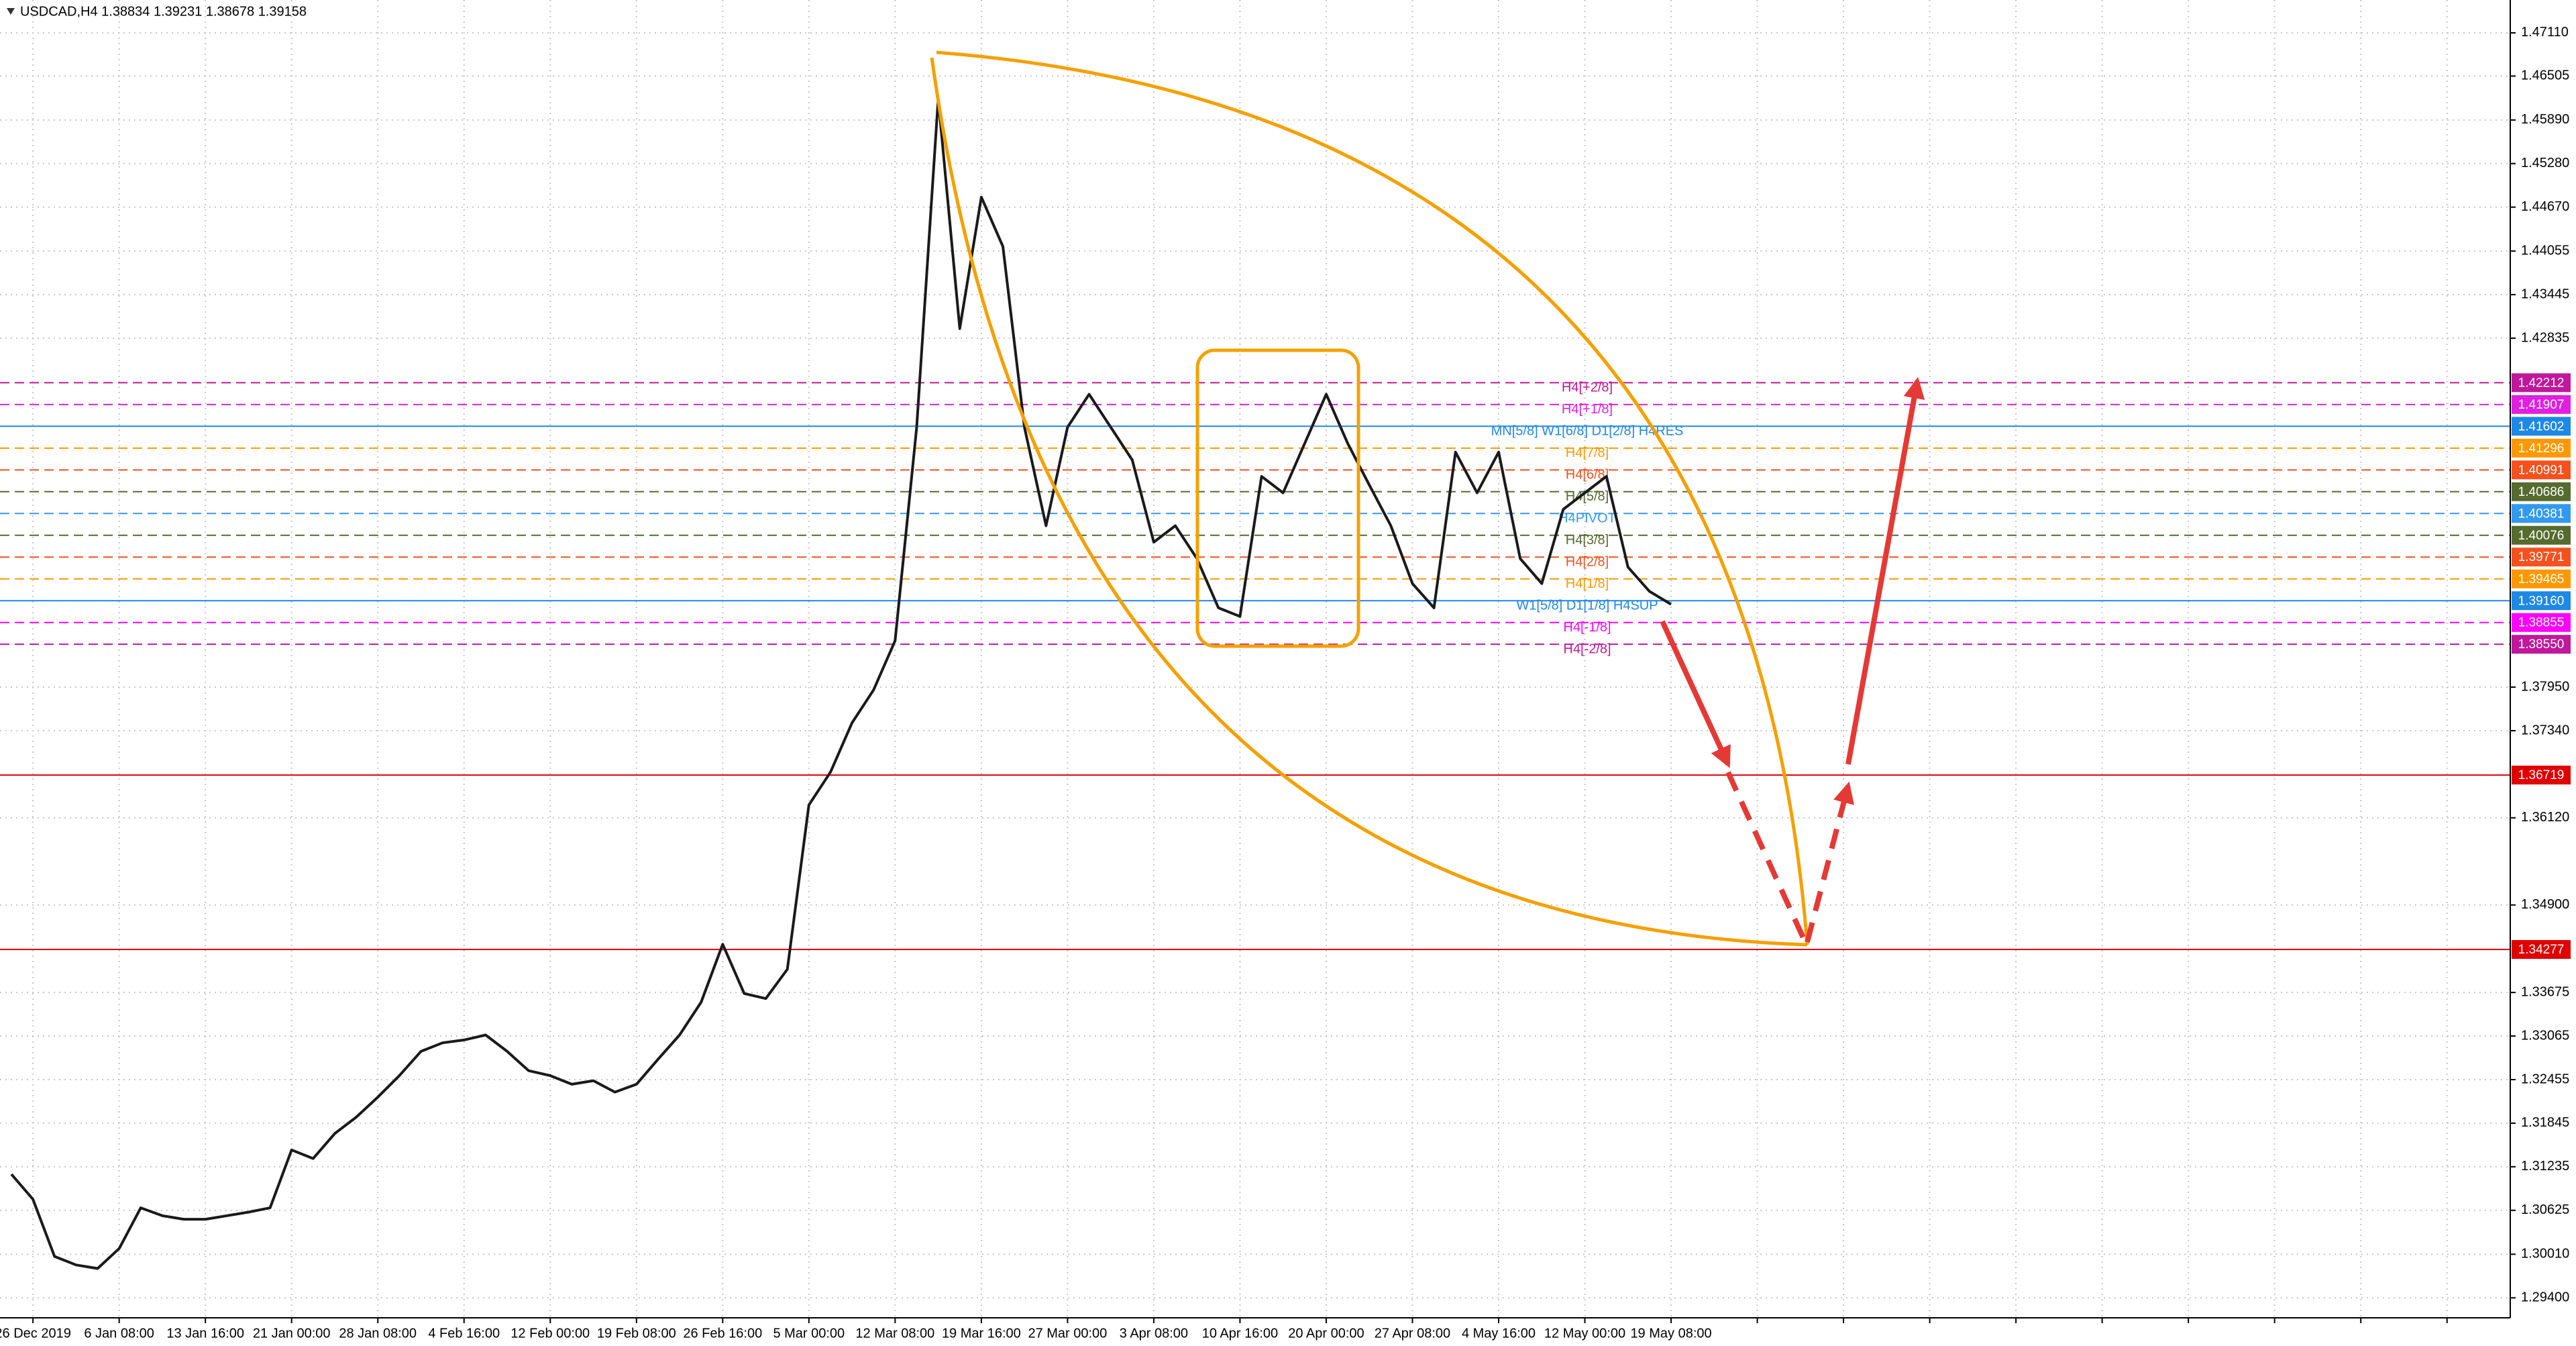  Describe the element at coordinates (2545, 1079) in the screenshot. I see `y-tick-label: 1.32455` at that location.